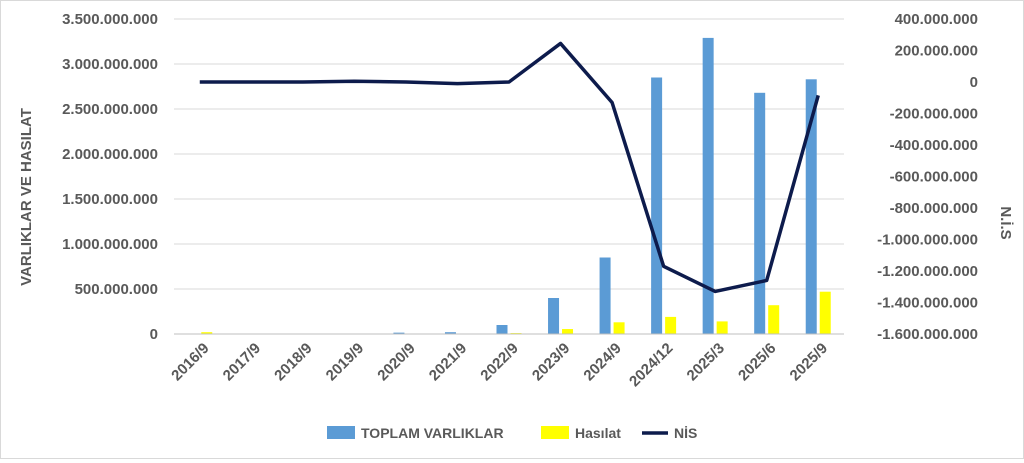 The image size is (1024, 463). Describe the element at coordinates (110, 154) in the screenshot. I see `left-tick-label: 2.000.000.000` at that location.